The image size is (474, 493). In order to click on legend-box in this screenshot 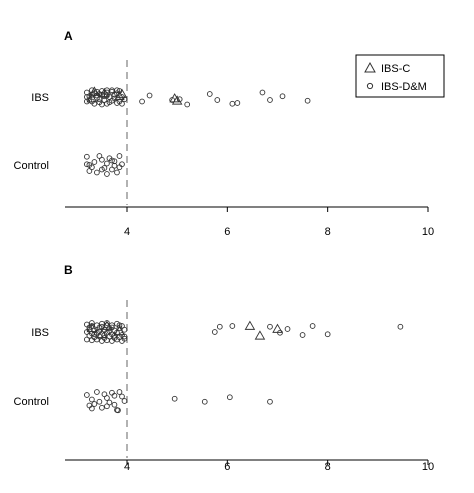, I will do `click(400, 76)`.